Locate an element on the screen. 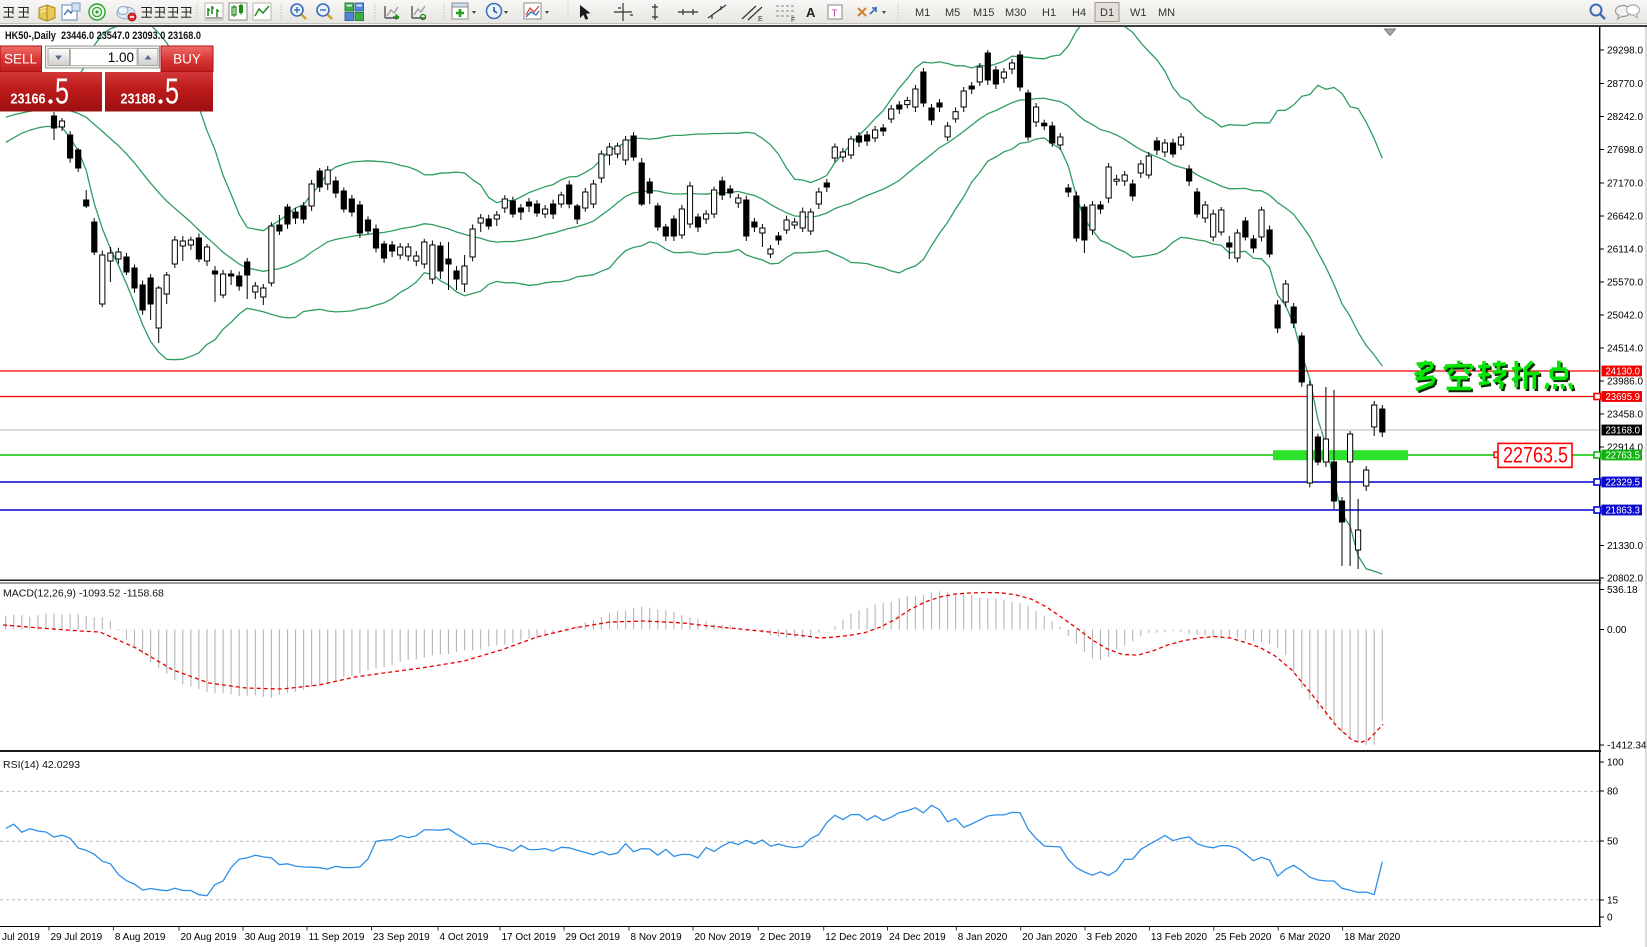  svg-text: 24514.0 is located at coordinates (1625, 349).